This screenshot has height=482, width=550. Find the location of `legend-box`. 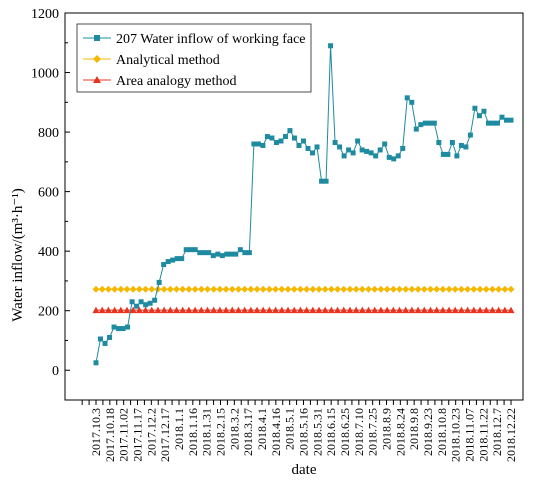

legend-box is located at coordinates (194, 58).